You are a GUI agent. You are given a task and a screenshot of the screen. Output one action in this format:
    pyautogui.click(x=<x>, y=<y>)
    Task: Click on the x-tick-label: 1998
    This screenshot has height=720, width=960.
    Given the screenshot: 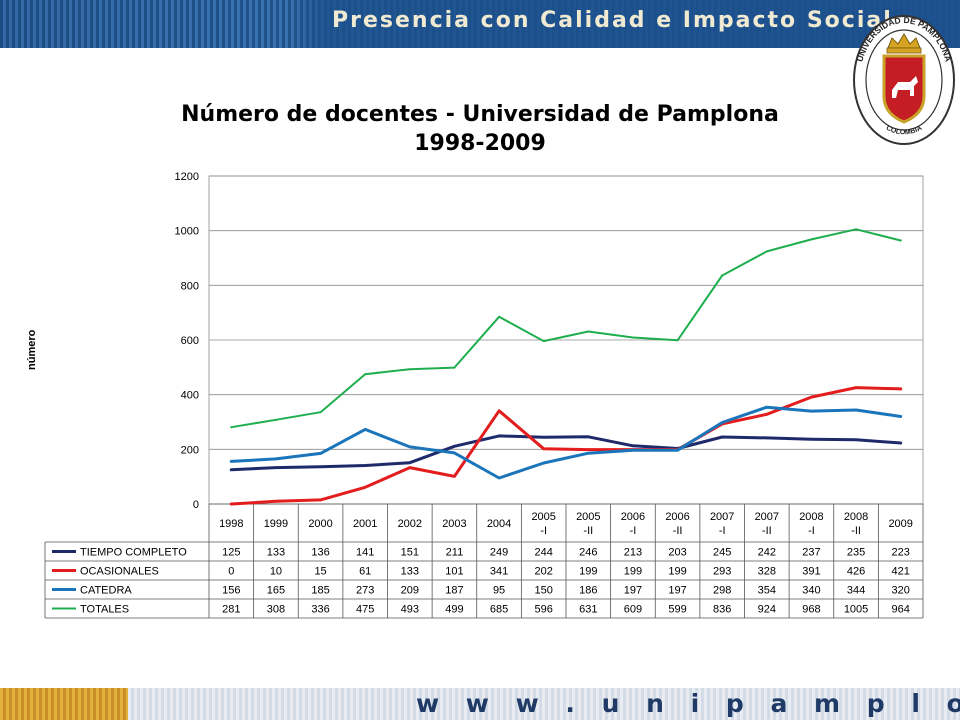 What is the action you would take?
    pyautogui.click(x=231, y=524)
    